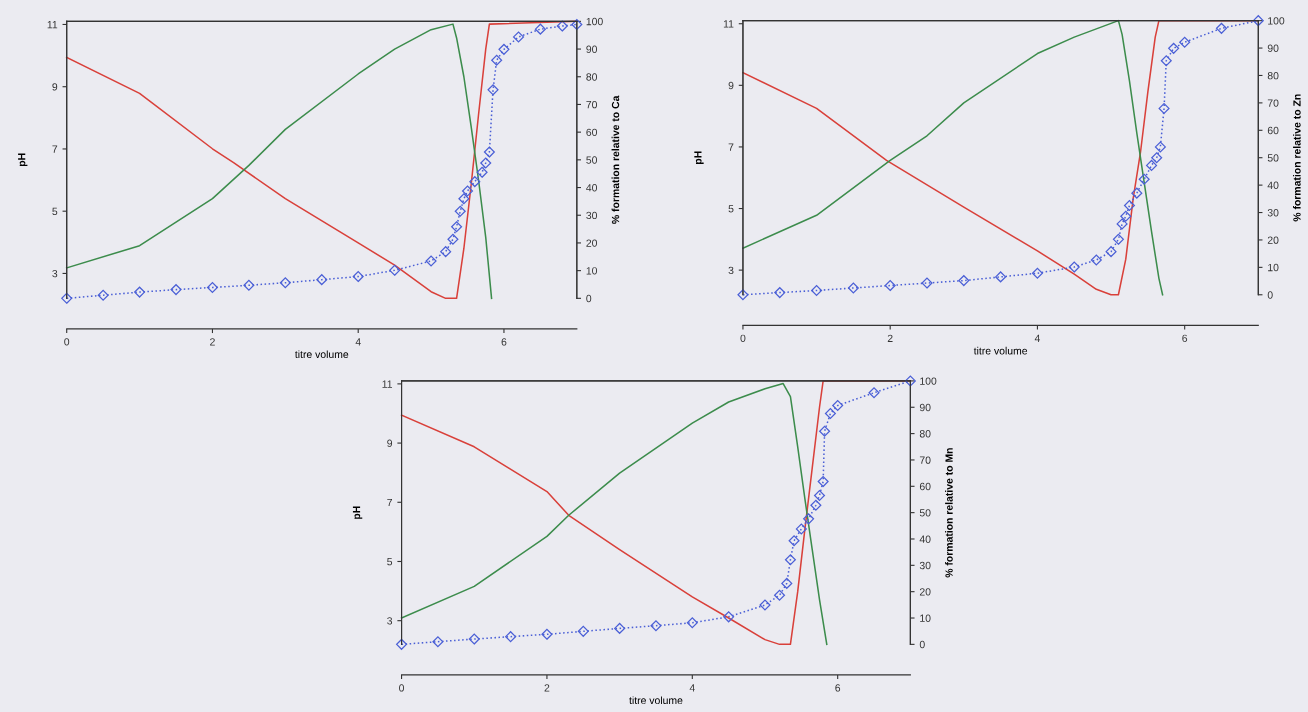  Describe the element at coordinates (949, 513) in the screenshot. I see `y2-axis-title: % formation relative to Mn` at that location.